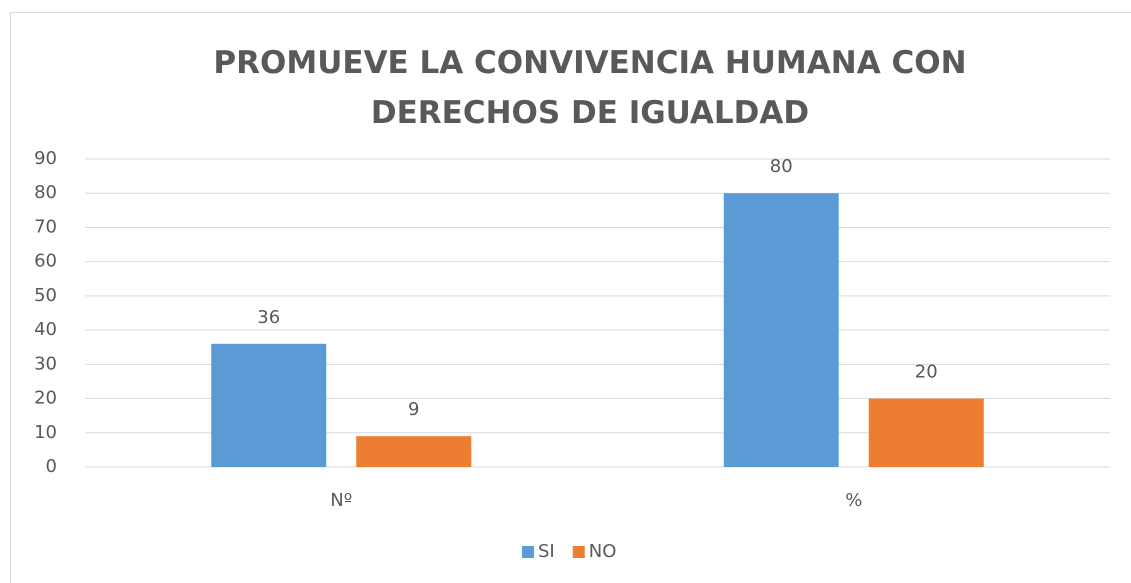  Describe the element at coordinates (45, 363) in the screenshot. I see `y-tick-label: 30` at that location.